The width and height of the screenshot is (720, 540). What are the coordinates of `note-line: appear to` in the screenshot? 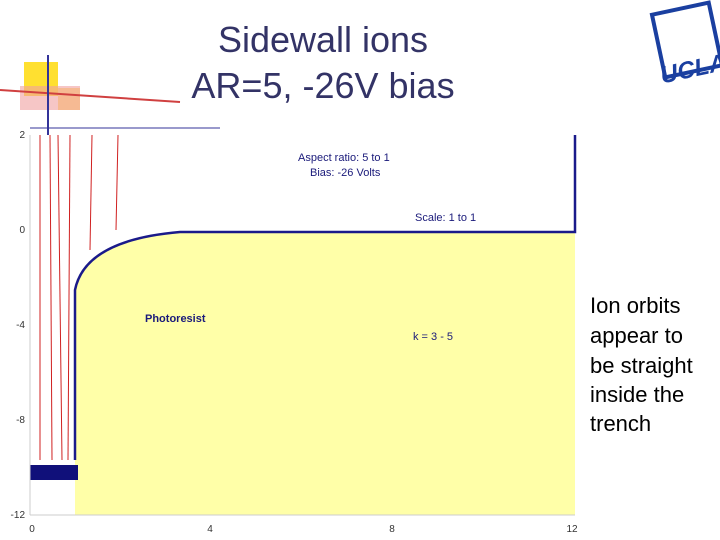 It's located at (636, 335).